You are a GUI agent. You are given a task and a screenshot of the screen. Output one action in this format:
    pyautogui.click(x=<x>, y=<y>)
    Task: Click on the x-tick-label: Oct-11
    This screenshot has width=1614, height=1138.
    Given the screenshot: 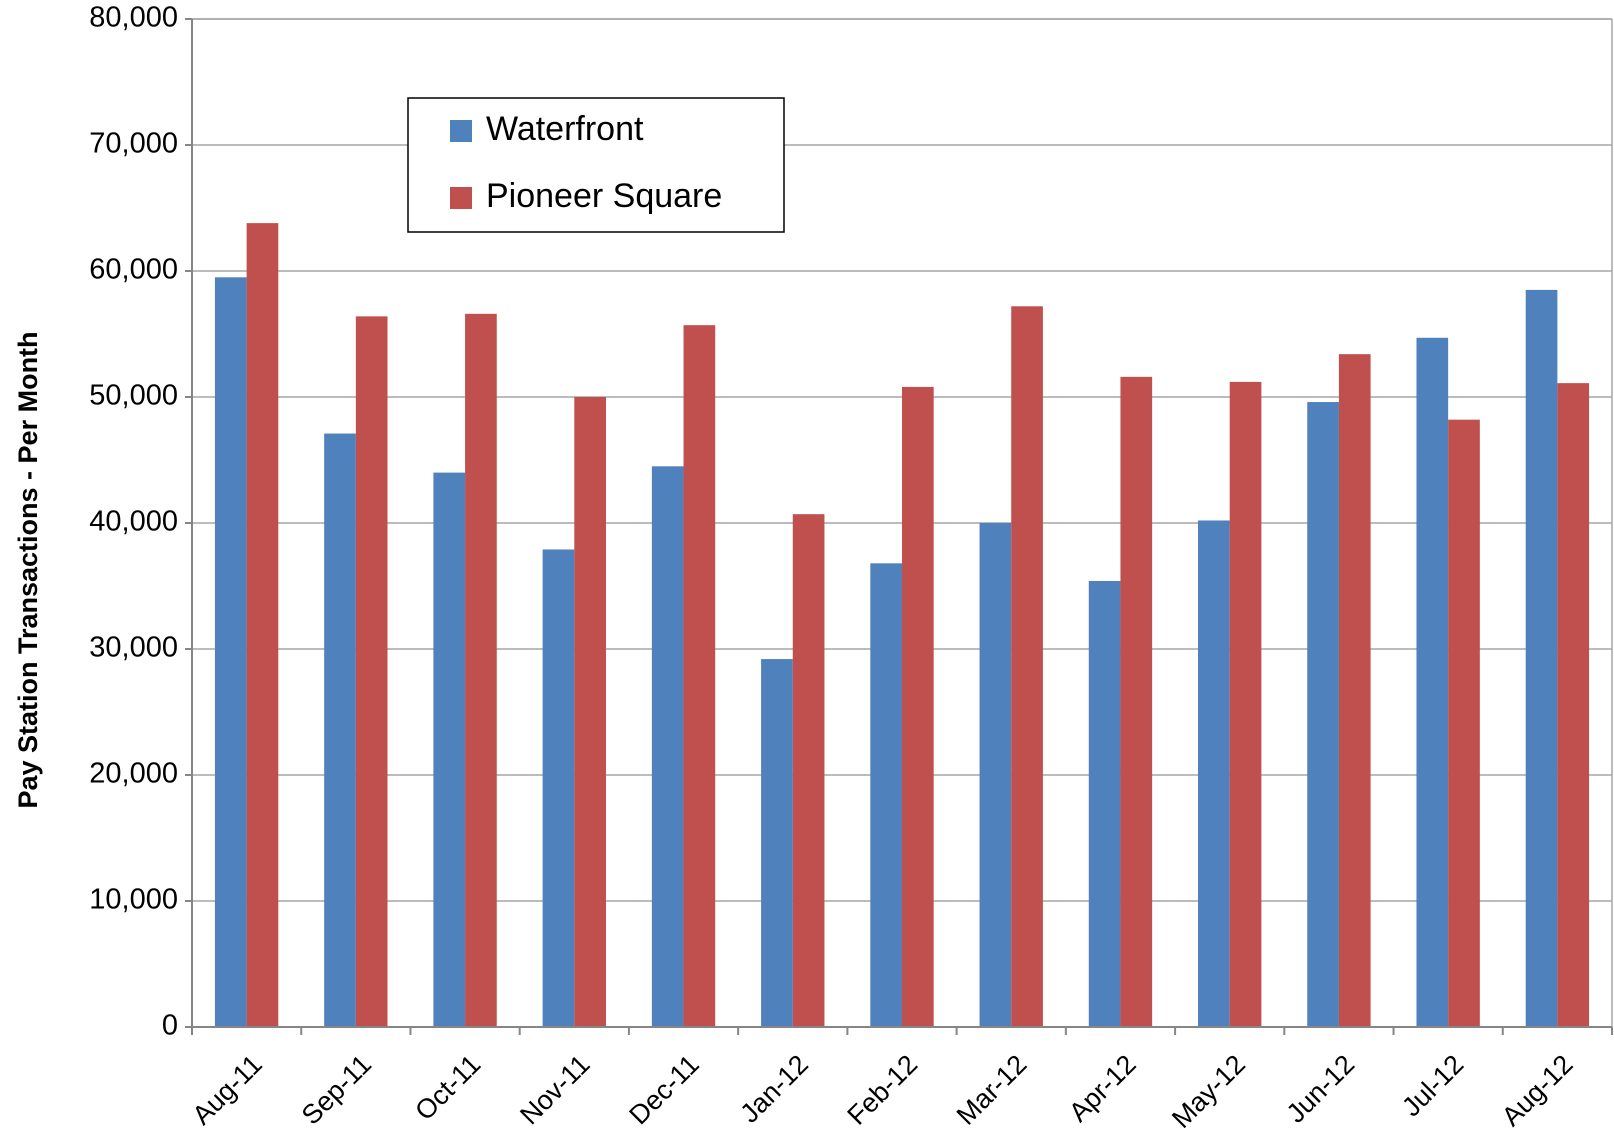 What is the action you would take?
    pyautogui.click(x=447, y=1087)
    